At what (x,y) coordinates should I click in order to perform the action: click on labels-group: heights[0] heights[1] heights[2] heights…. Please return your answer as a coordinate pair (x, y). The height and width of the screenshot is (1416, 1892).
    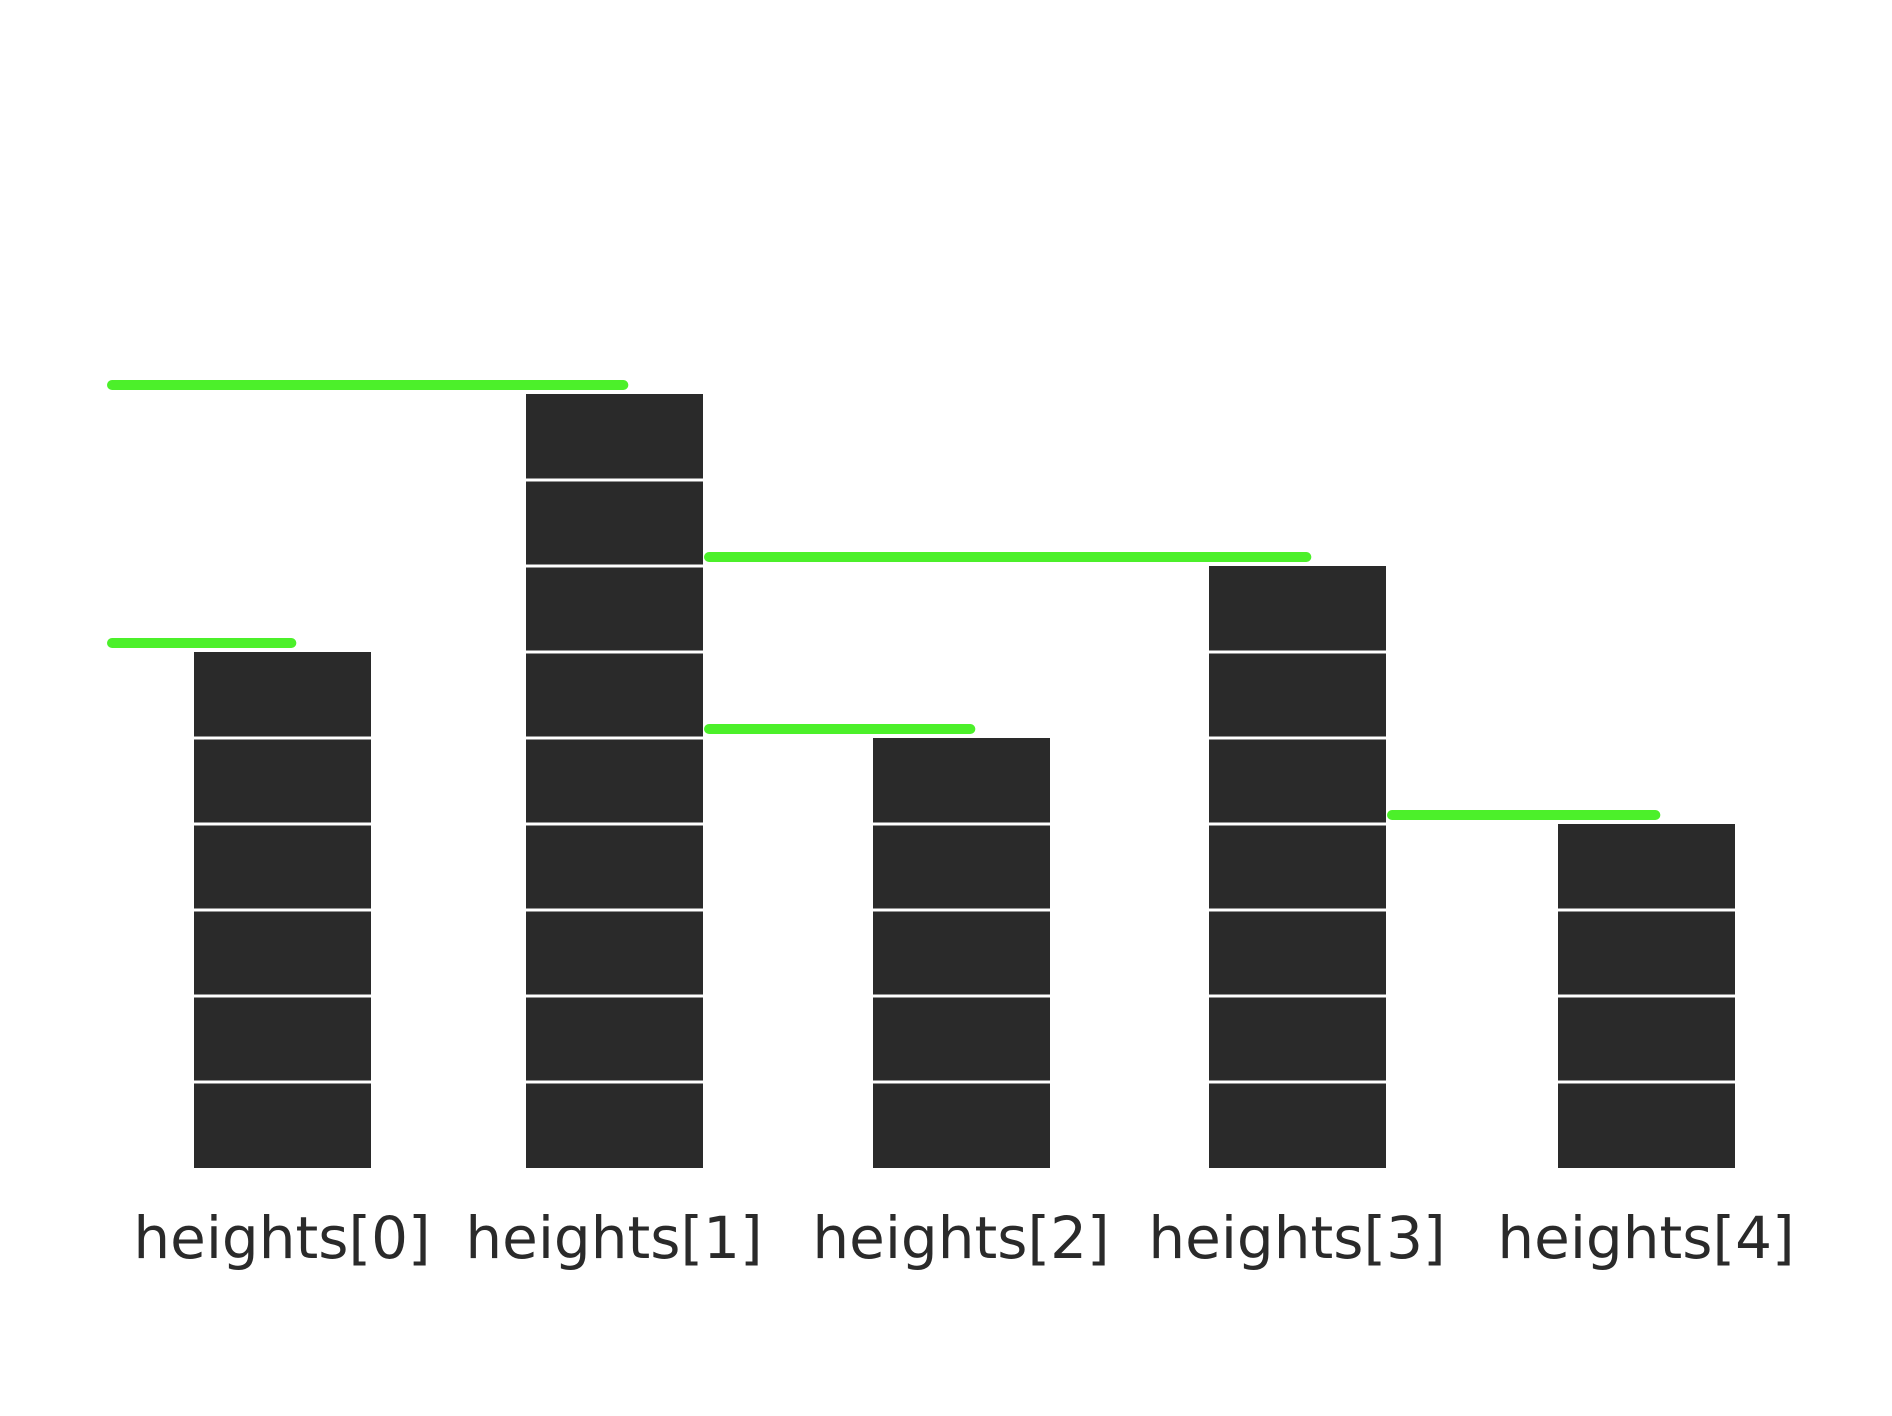
    Looking at the image, I should click on (963, 1238).